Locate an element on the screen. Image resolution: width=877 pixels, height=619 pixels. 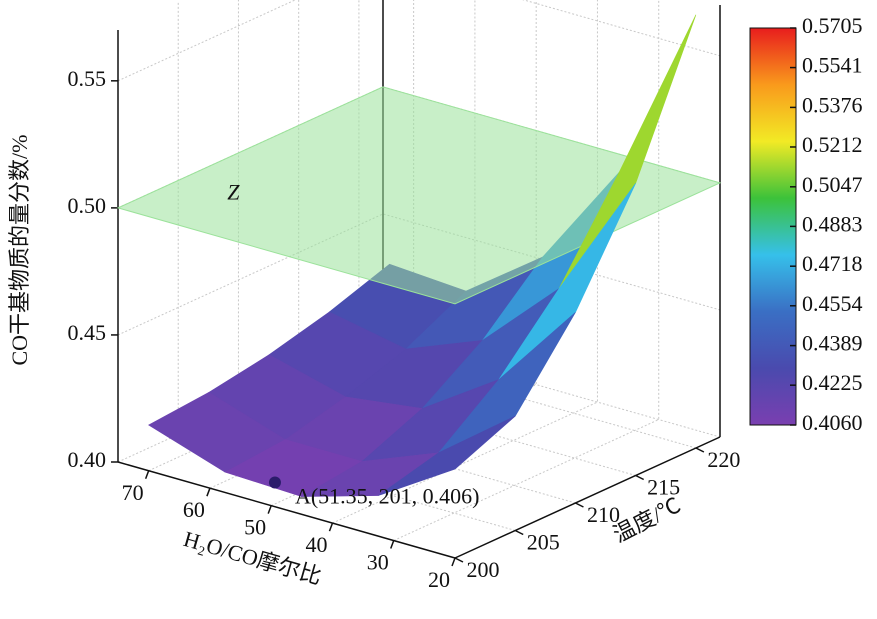
point-marker is located at coordinates (274, 482).